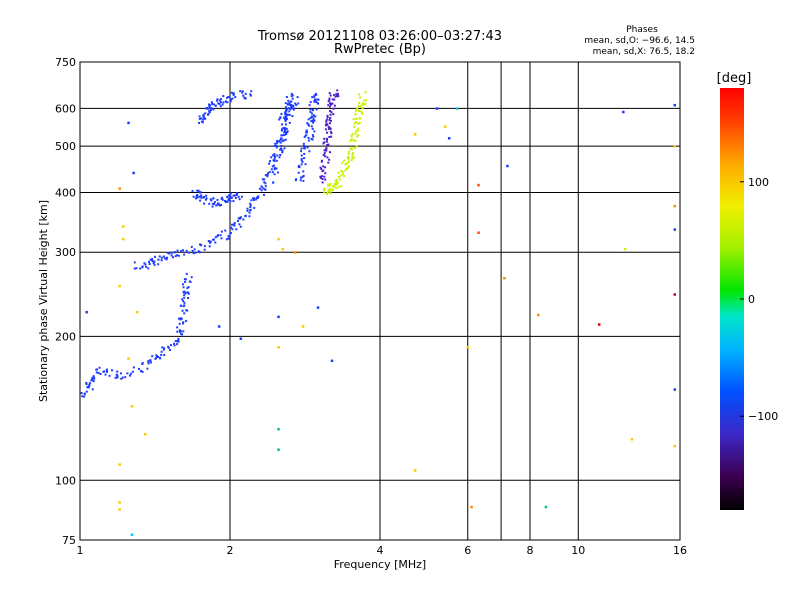 The width and height of the screenshot is (800, 600). I want to click on x-tick-label: 16, so click(680, 550).